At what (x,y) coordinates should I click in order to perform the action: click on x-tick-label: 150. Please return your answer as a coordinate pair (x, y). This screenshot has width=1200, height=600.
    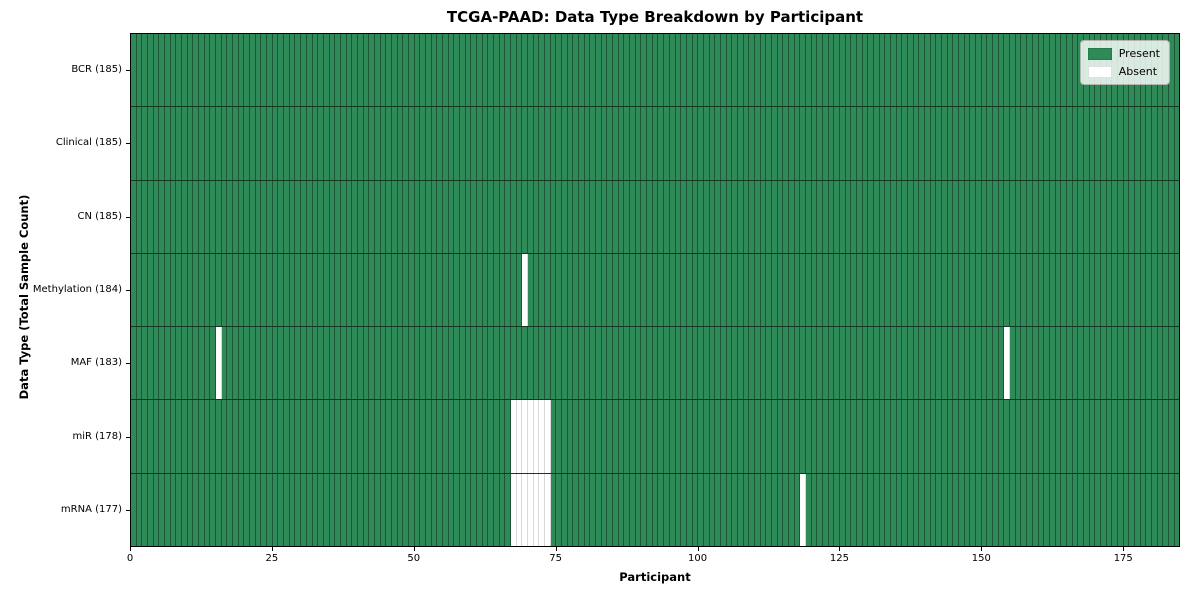
    Looking at the image, I should click on (981, 558).